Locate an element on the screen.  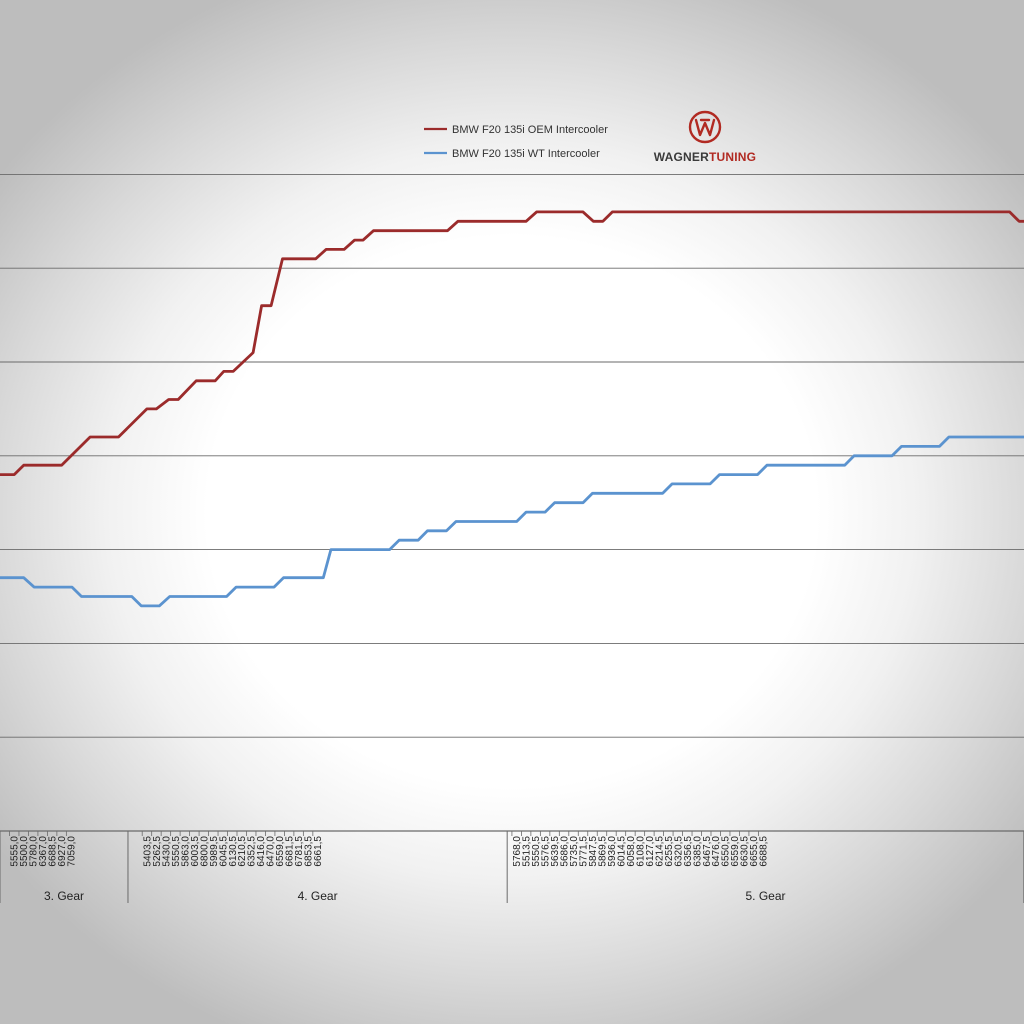
x-tick-label: 6655,0 is located at coordinates (754, 851).